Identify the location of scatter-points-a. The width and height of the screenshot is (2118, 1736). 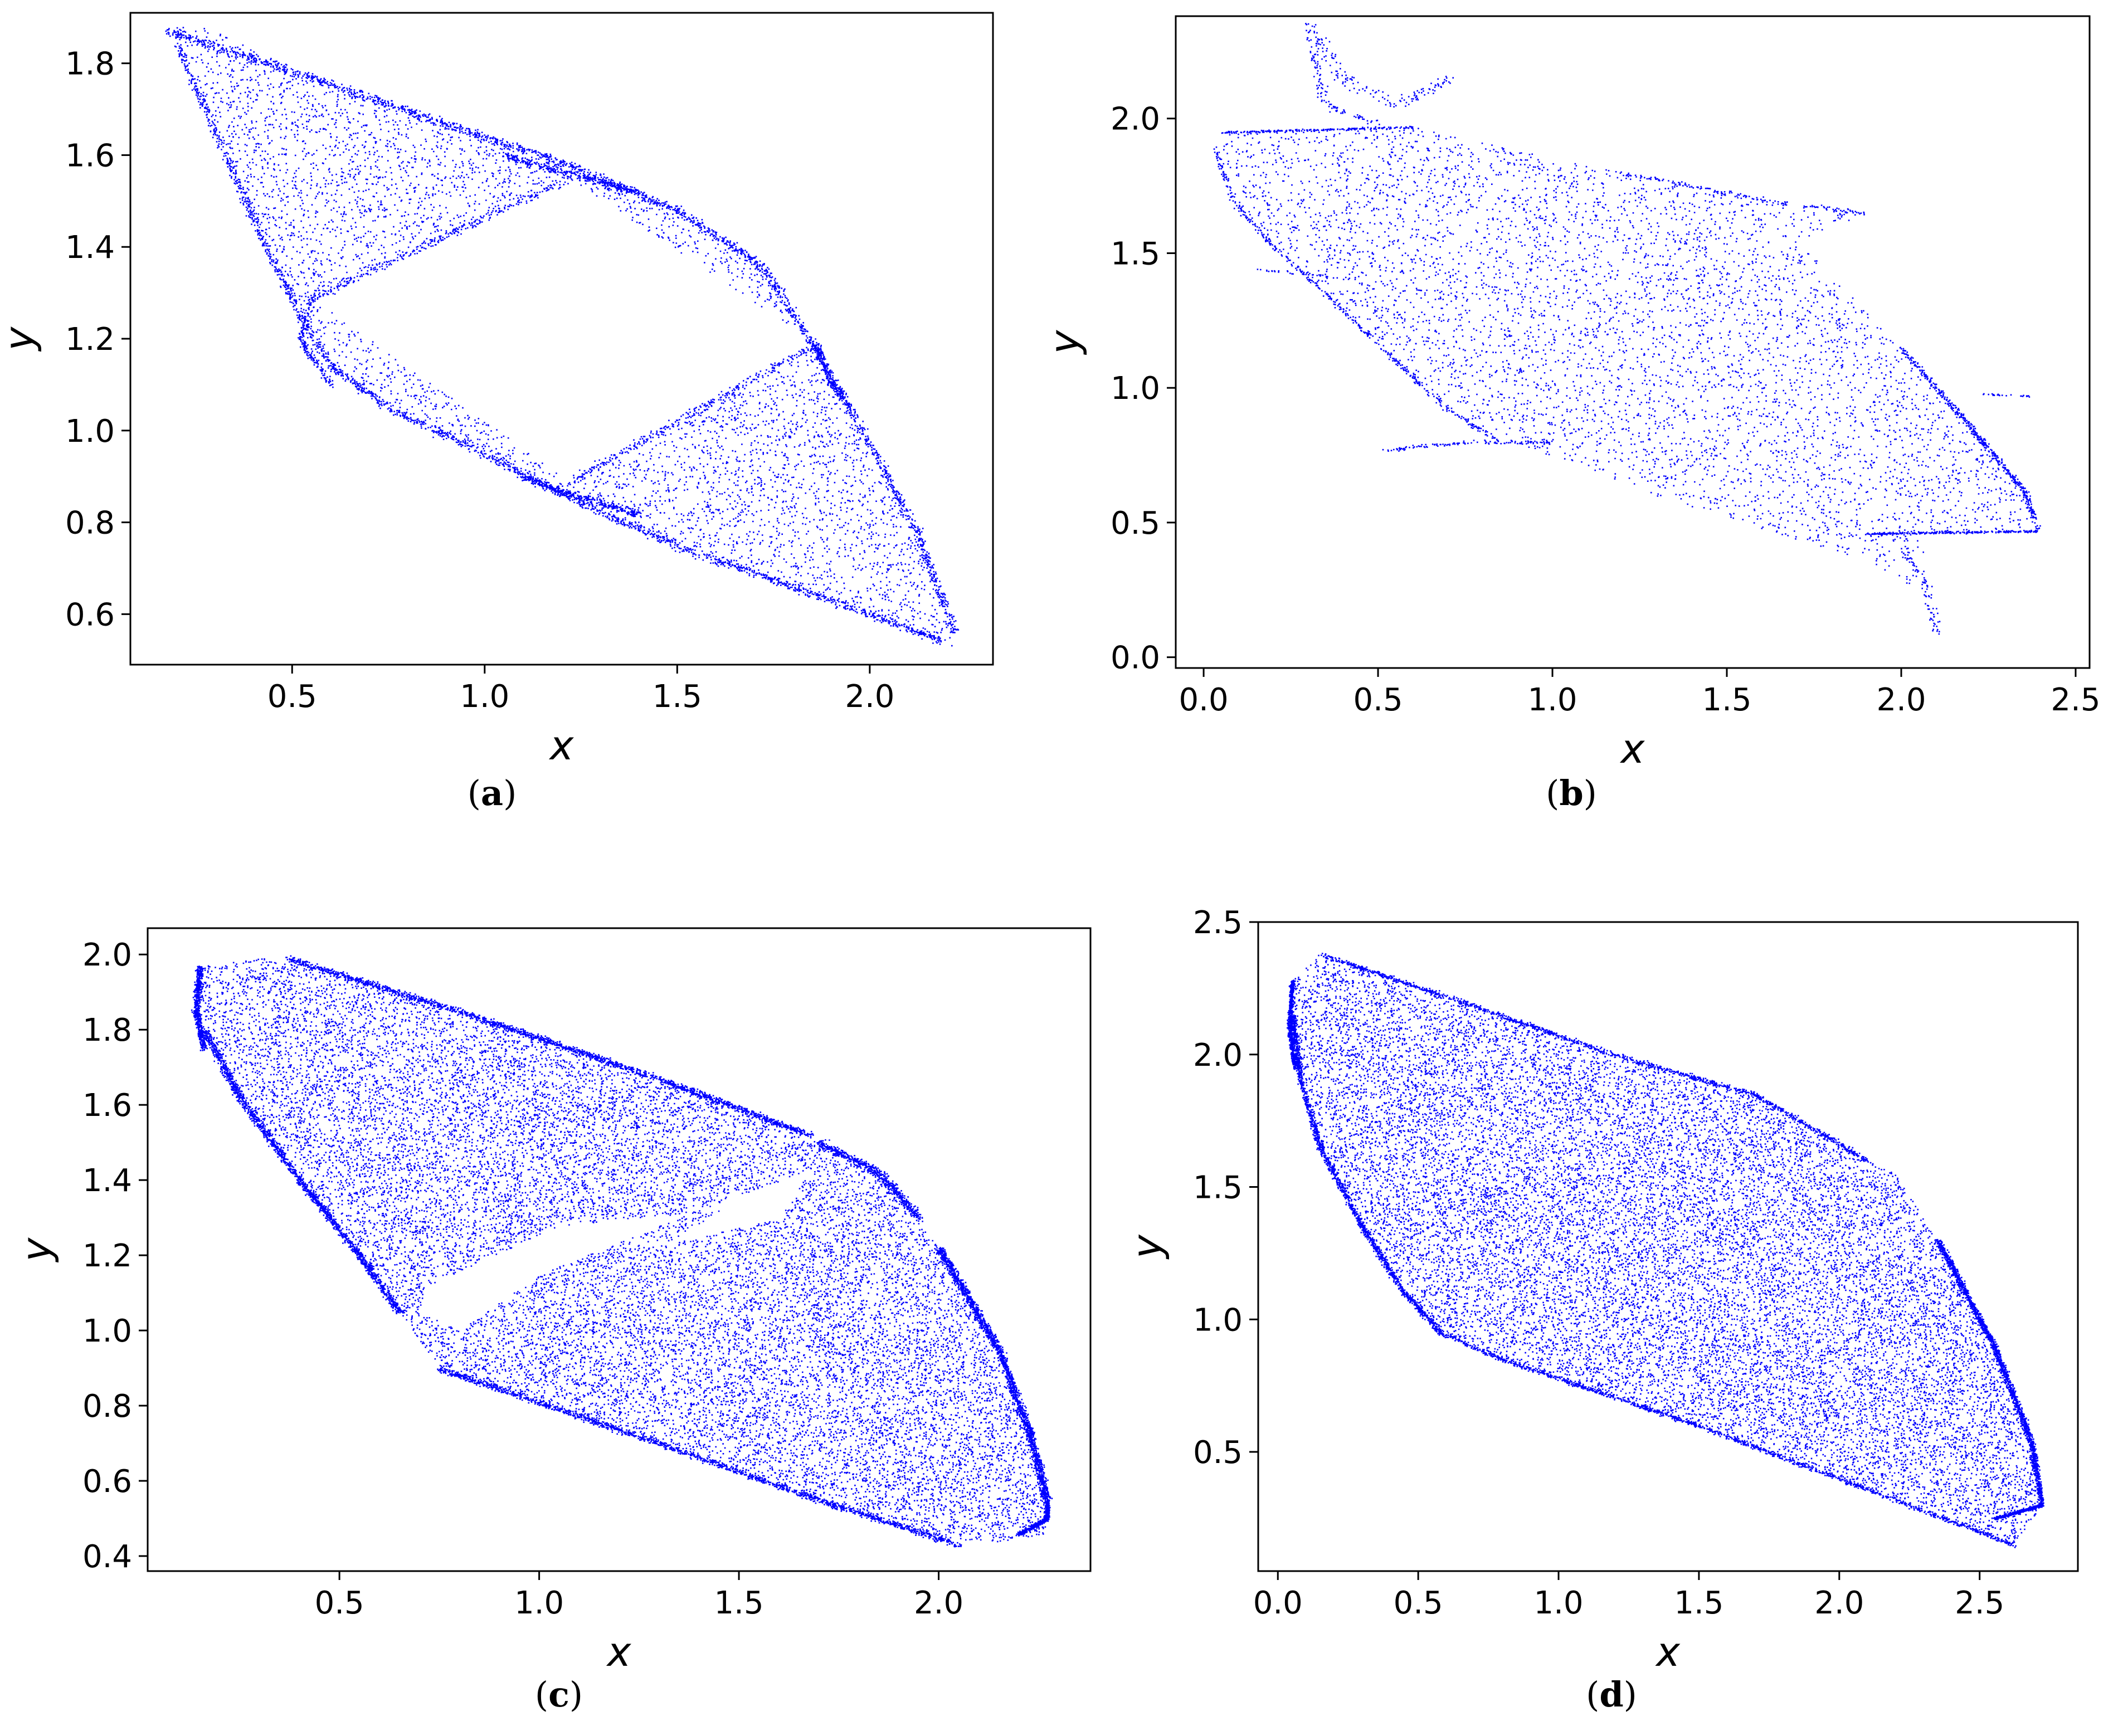
(562, 337).